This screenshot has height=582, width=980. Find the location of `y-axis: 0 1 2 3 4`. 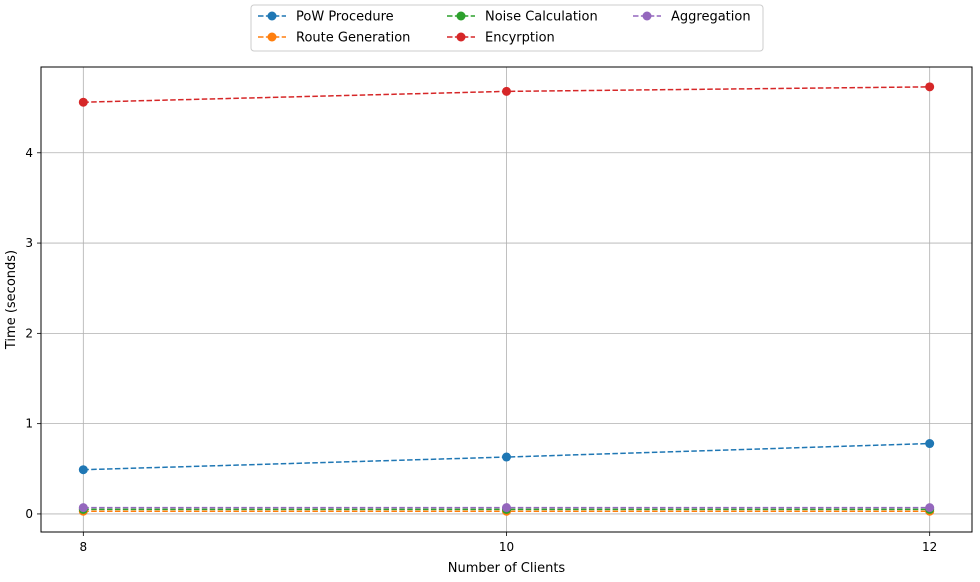

y-axis: 0 1 2 3 4 is located at coordinates (33, 333).